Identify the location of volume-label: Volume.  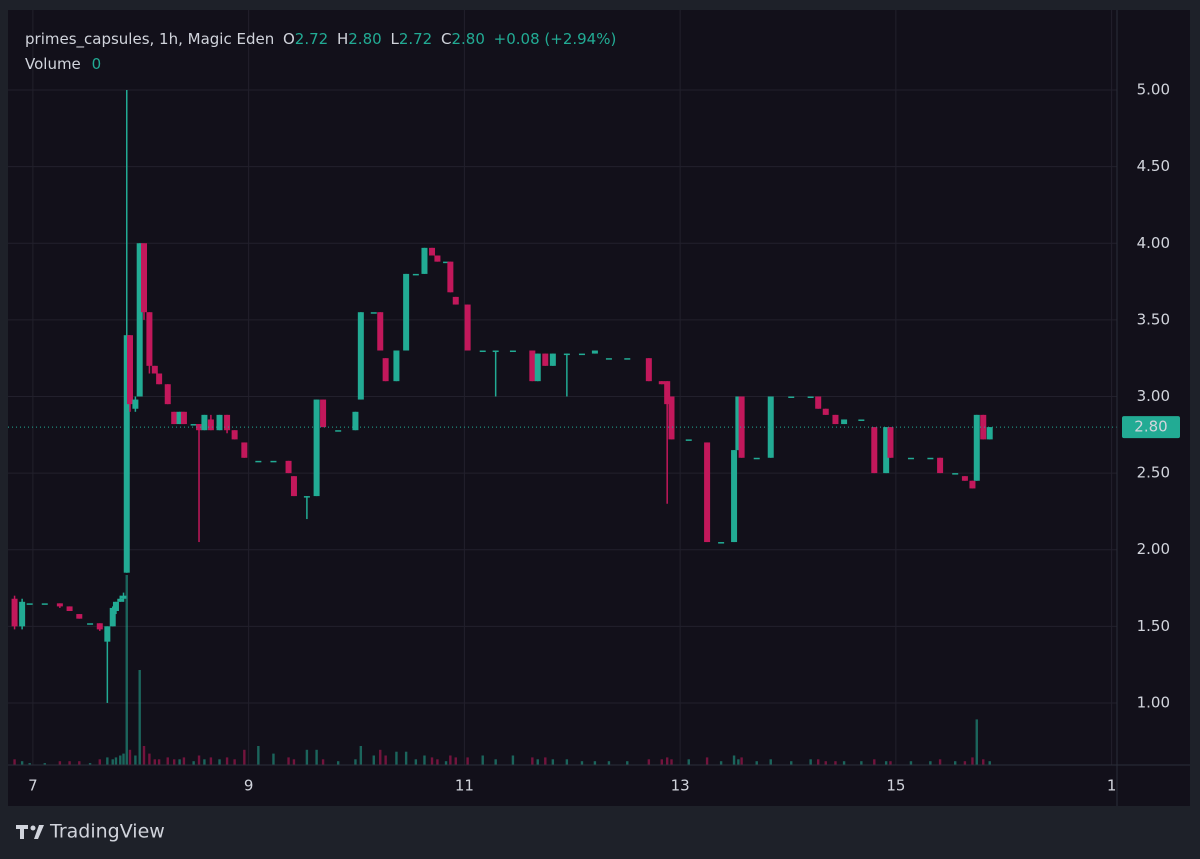
(53, 64).